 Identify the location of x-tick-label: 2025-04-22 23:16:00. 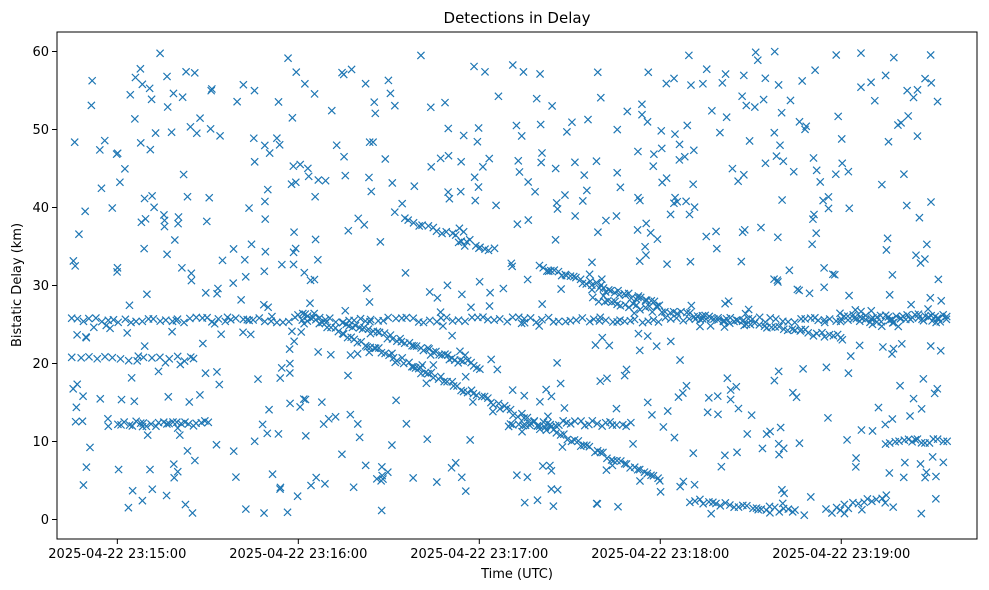
(298, 554).